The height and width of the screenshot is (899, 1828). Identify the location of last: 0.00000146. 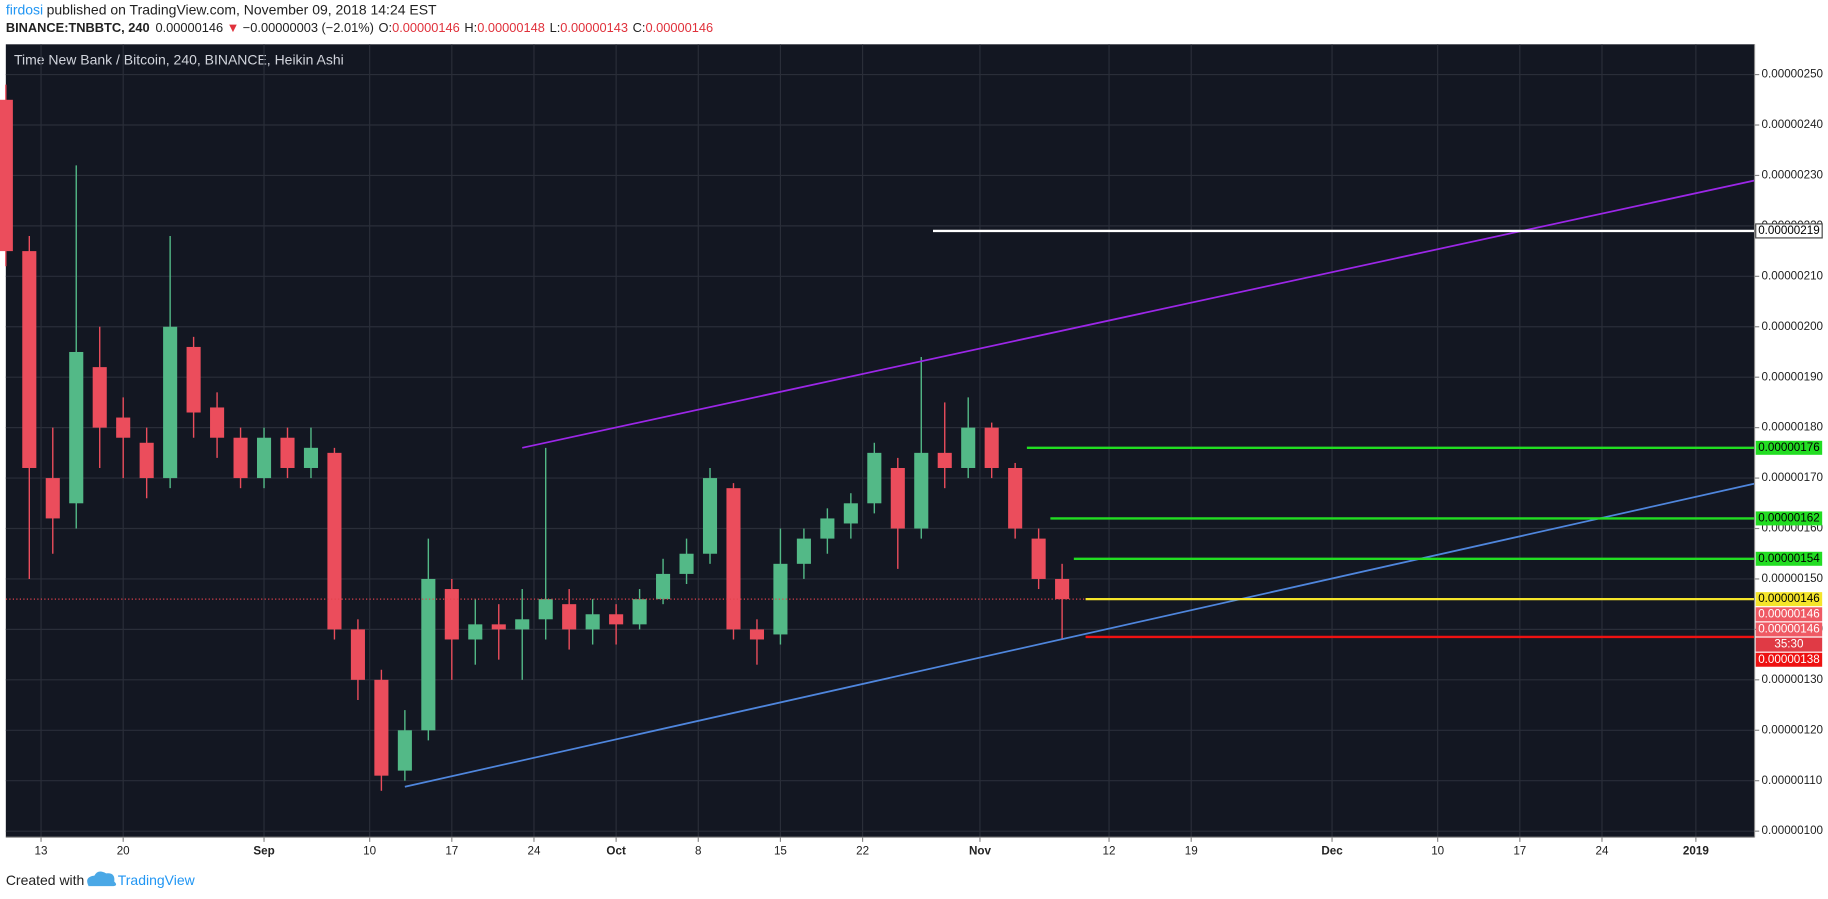
(189, 28).